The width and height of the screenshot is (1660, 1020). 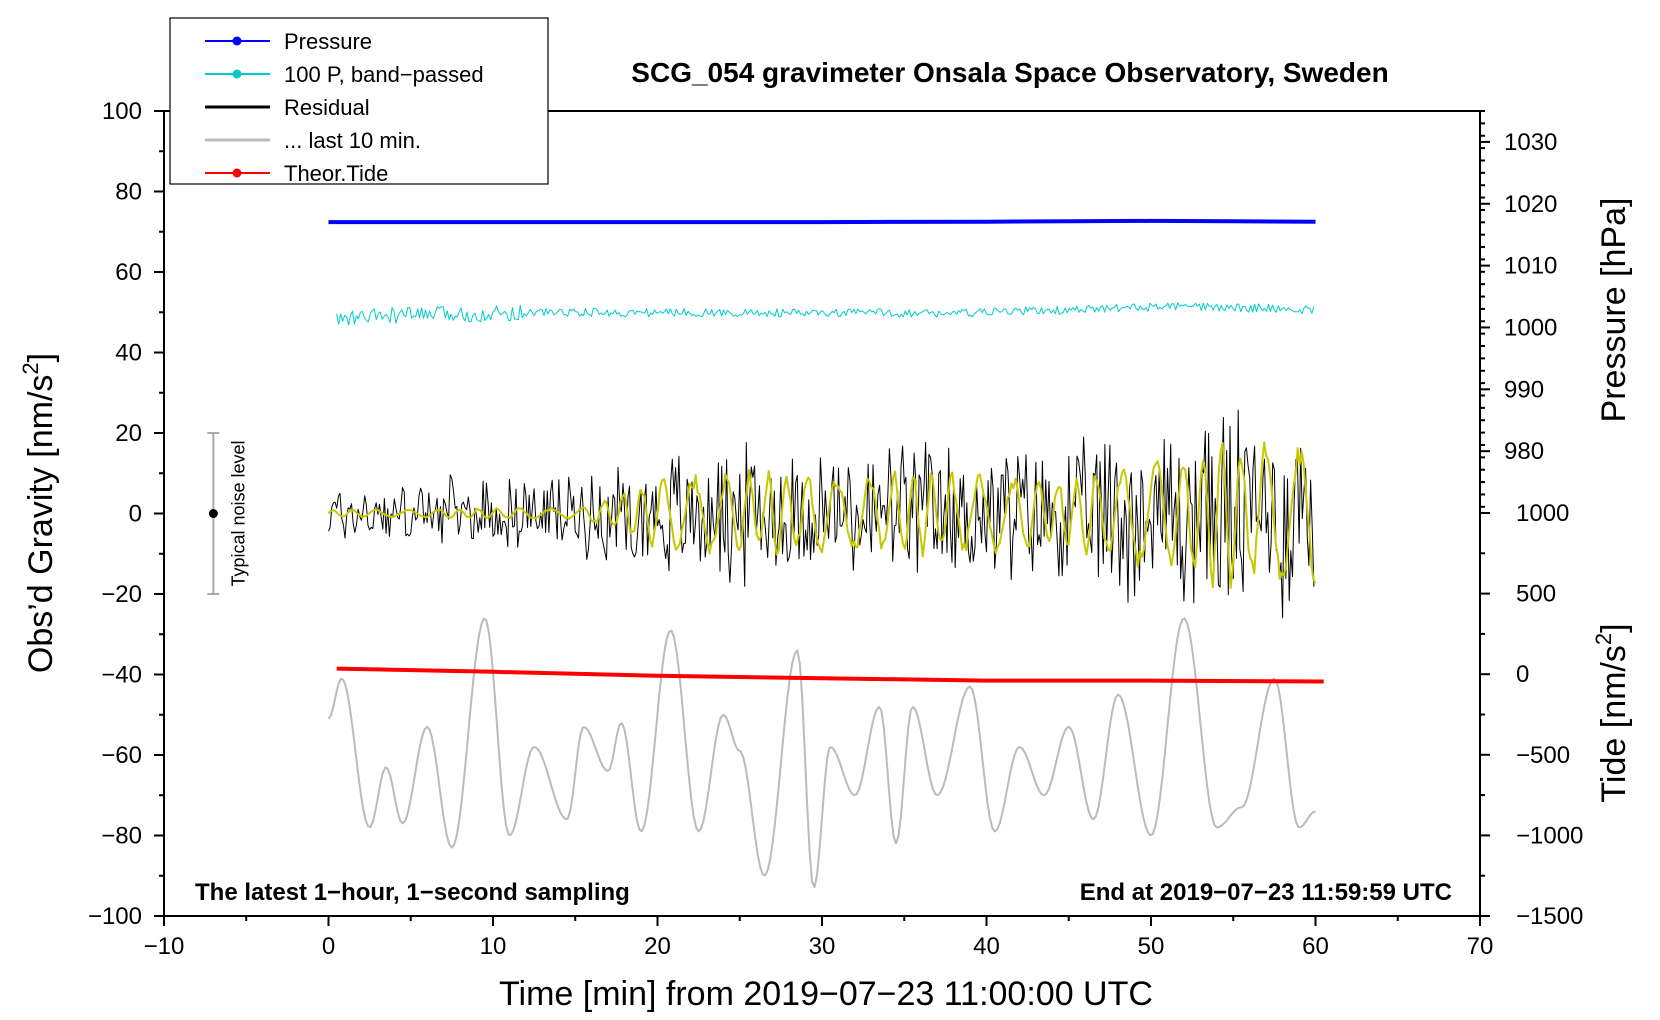 What do you see at coordinates (1531, 715) in the screenshot?
I see `tide-axis-ticks: −1500 −1000 −500 0 500 1000` at bounding box center [1531, 715].